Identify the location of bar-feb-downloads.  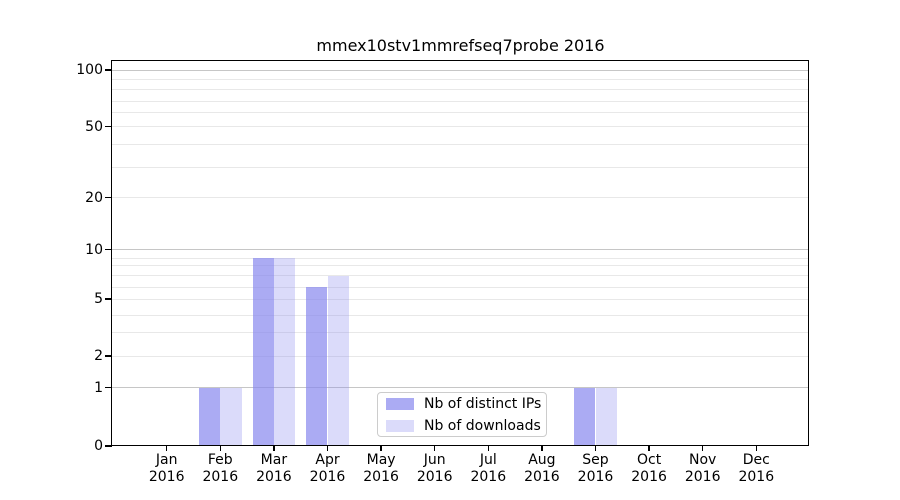
(231, 416).